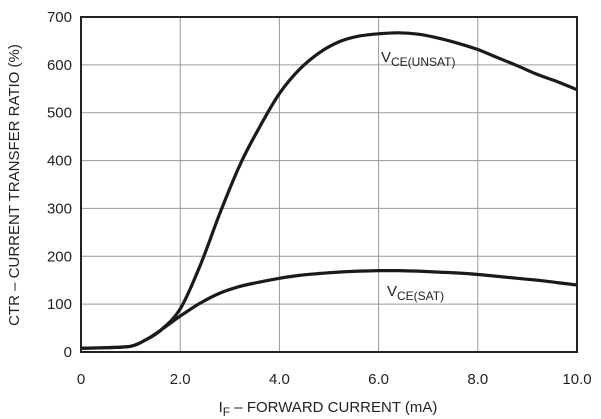  What do you see at coordinates (68, 352) in the screenshot?
I see `y-tick-label: 0` at bounding box center [68, 352].